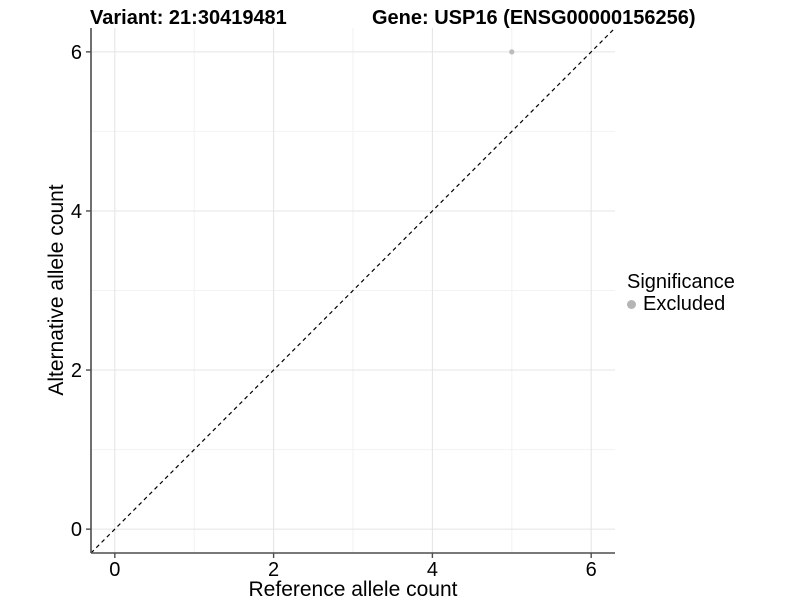  I want to click on legend-item-label: Excluded, so click(684, 304).